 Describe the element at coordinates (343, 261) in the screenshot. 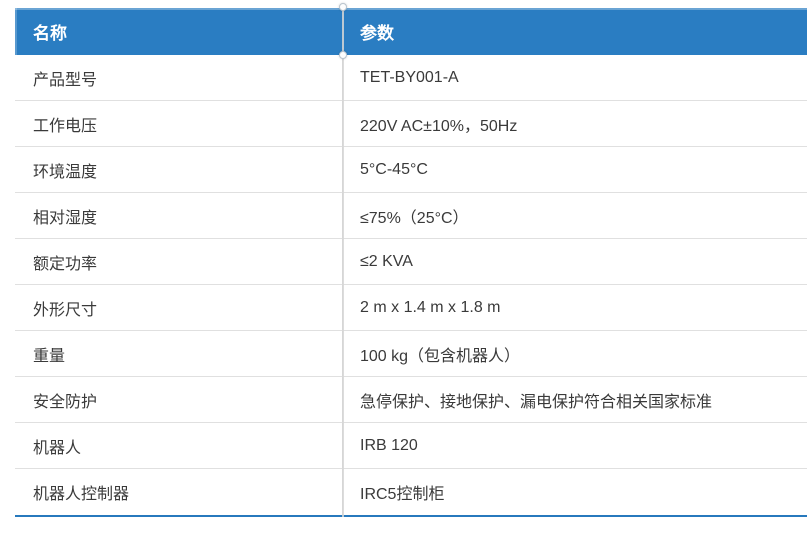

I see `column-divider` at that location.